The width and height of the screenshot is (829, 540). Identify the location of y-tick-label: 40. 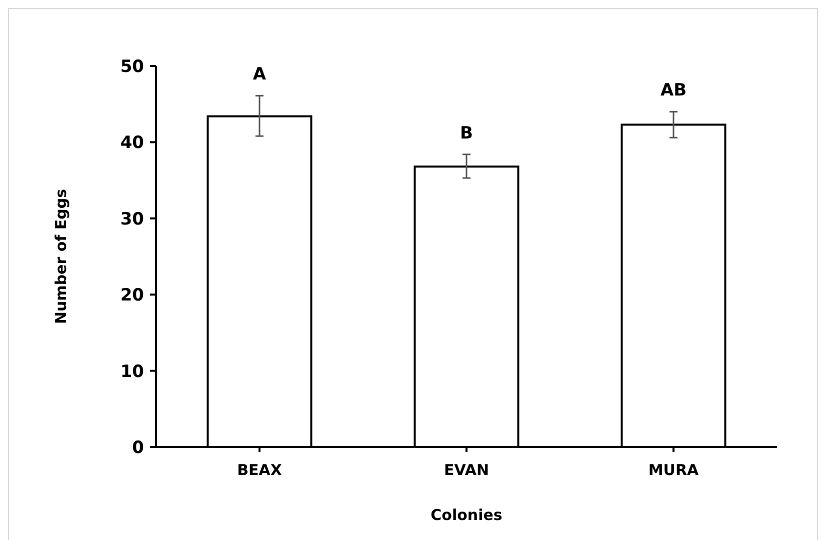
(132, 143).